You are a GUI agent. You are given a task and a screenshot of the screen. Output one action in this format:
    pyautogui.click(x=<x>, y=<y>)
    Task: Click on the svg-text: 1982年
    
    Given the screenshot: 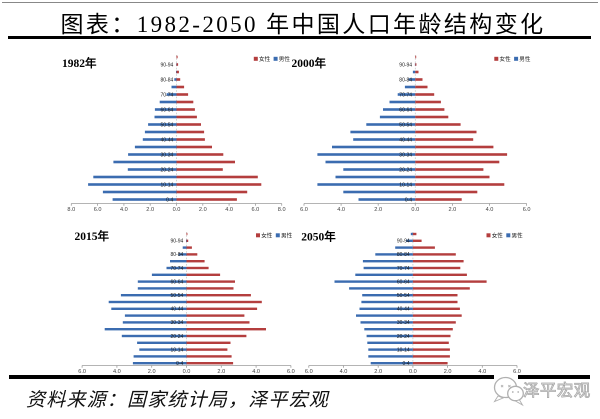 What is the action you would take?
    pyautogui.click(x=79, y=63)
    